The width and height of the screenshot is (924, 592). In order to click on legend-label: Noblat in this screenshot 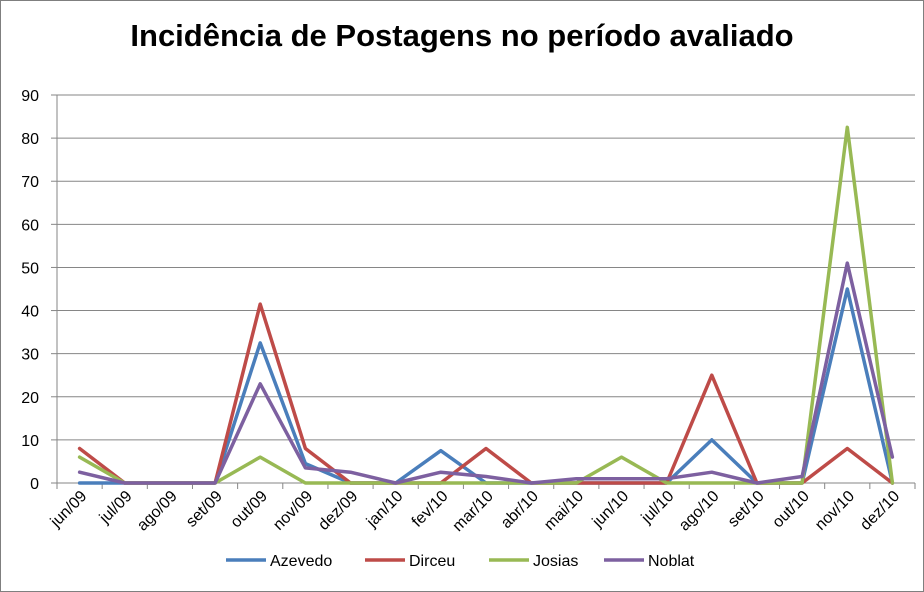, I will do `click(671, 561)`.